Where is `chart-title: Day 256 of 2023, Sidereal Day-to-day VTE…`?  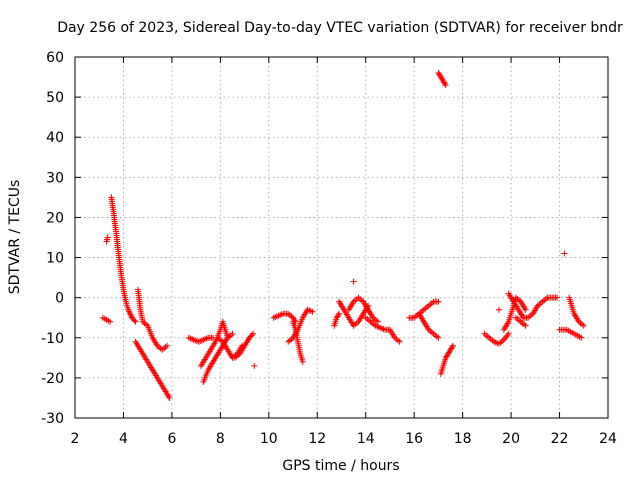 chart-title: Day 256 of 2023, Sidereal Day-to-day VTE… is located at coordinates (340, 28).